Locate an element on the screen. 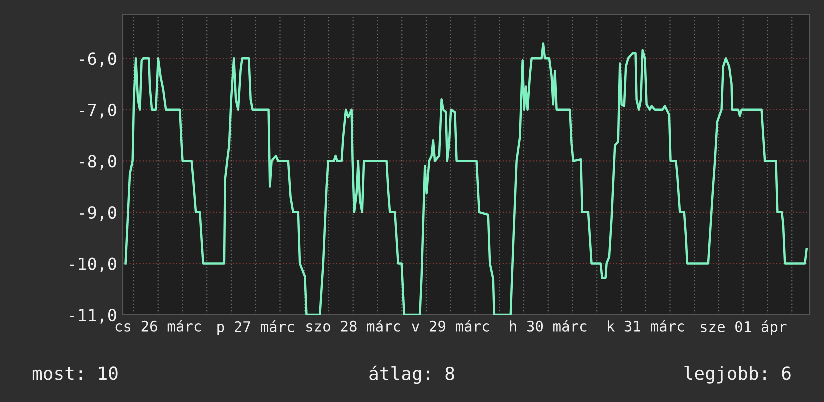 This screenshot has height=402, width=824. y-tick-label: -8,0 is located at coordinates (98, 162).